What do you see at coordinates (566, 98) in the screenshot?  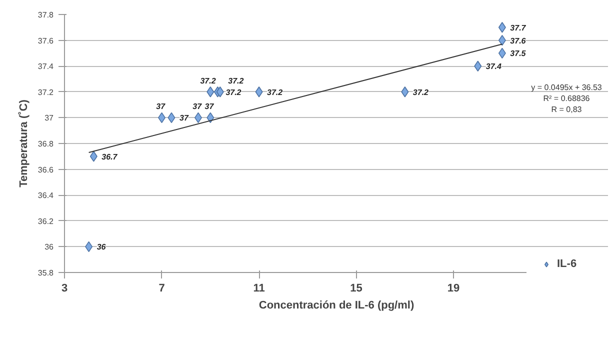 I see `text: R² = 0.68836` at bounding box center [566, 98].